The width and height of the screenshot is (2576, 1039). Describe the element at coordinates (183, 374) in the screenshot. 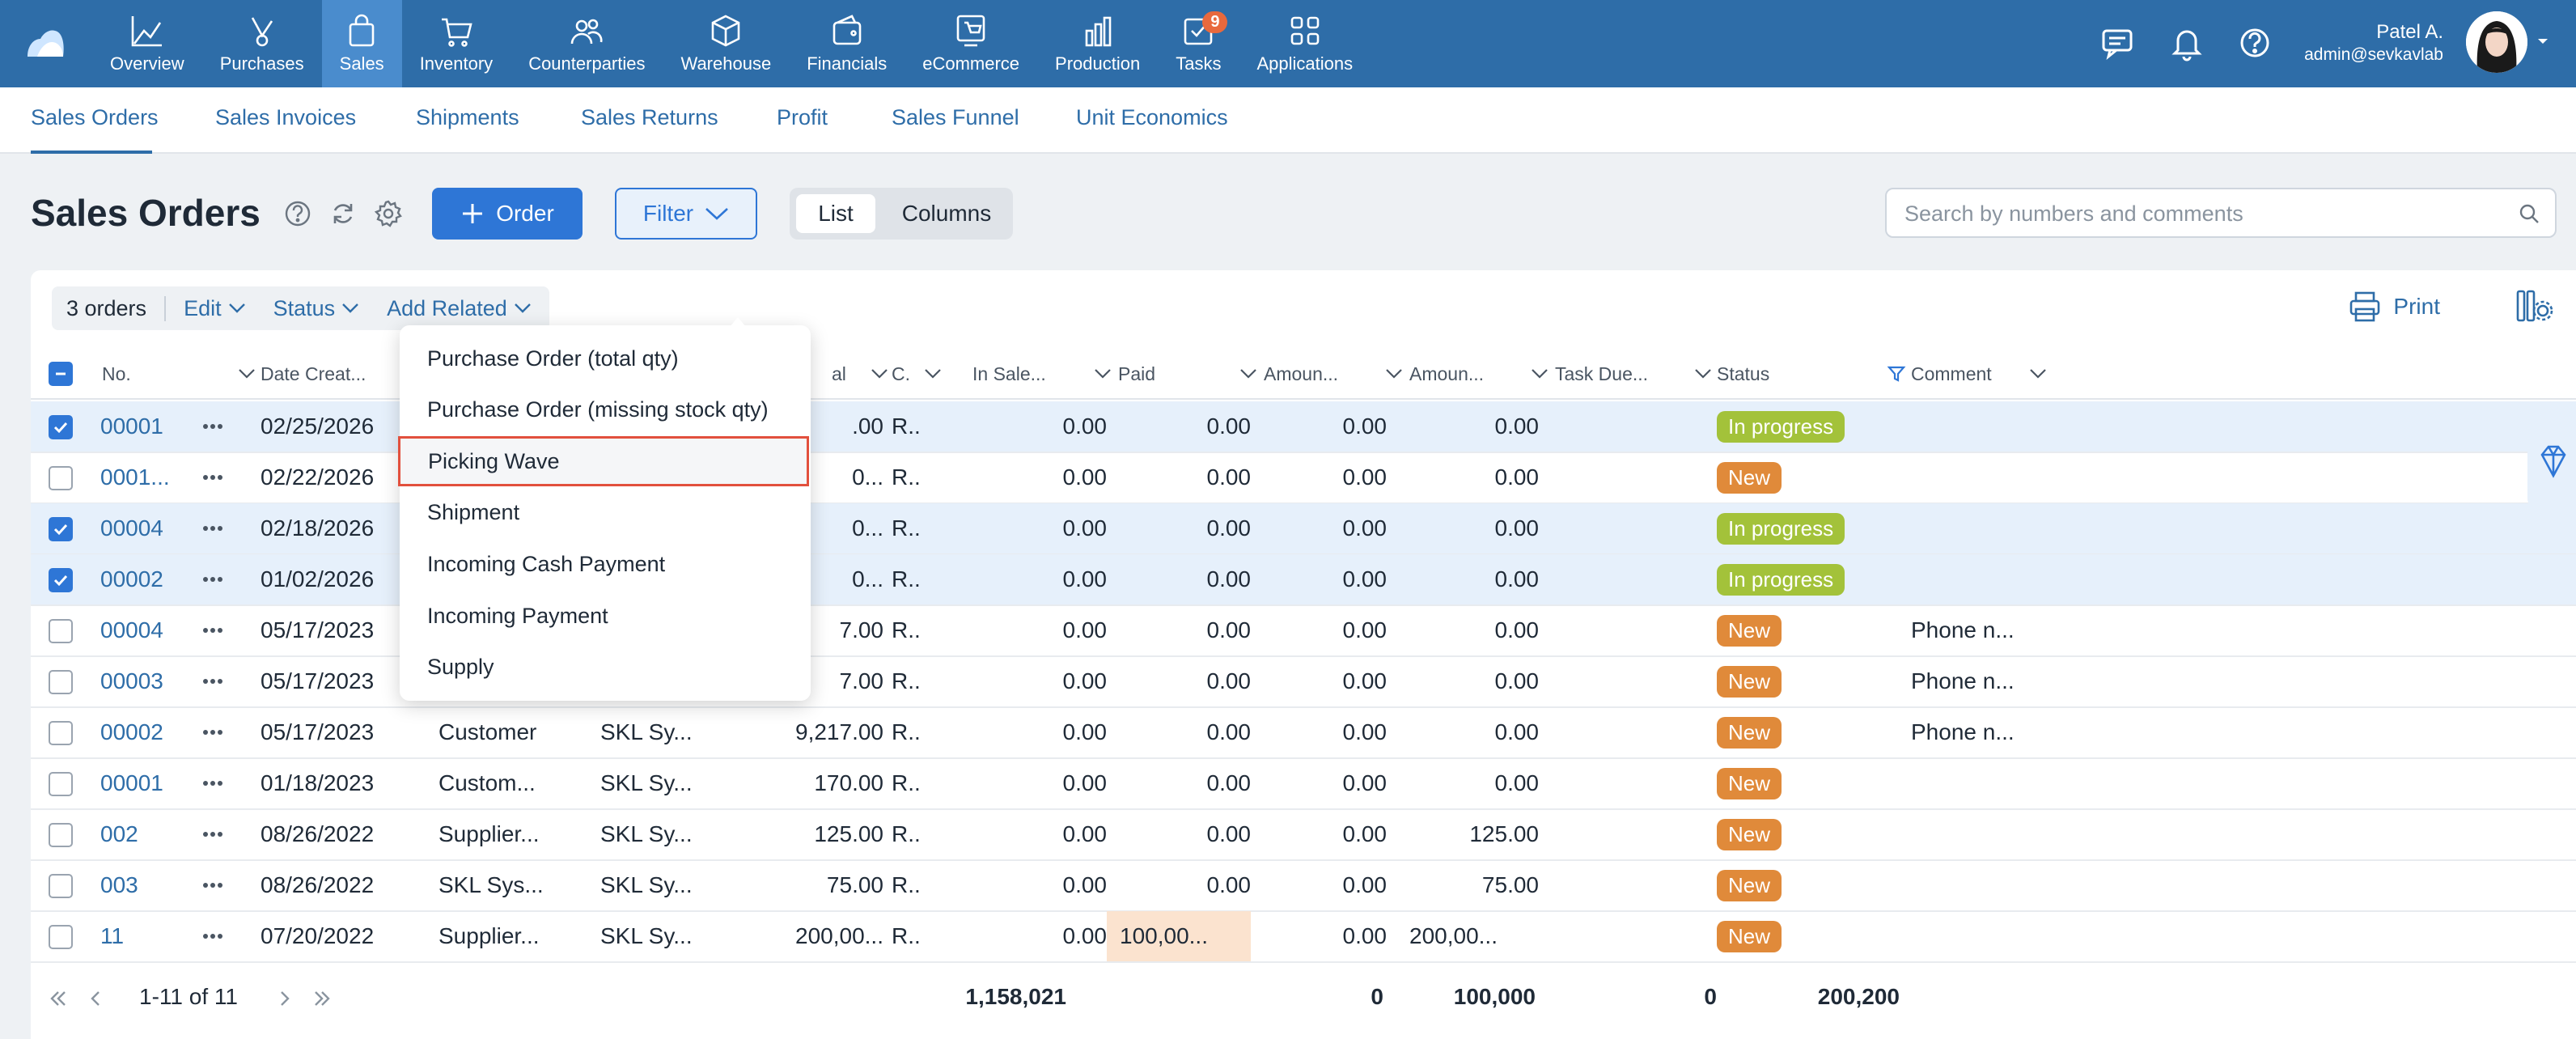

I see `column-header-number: No.` at that location.